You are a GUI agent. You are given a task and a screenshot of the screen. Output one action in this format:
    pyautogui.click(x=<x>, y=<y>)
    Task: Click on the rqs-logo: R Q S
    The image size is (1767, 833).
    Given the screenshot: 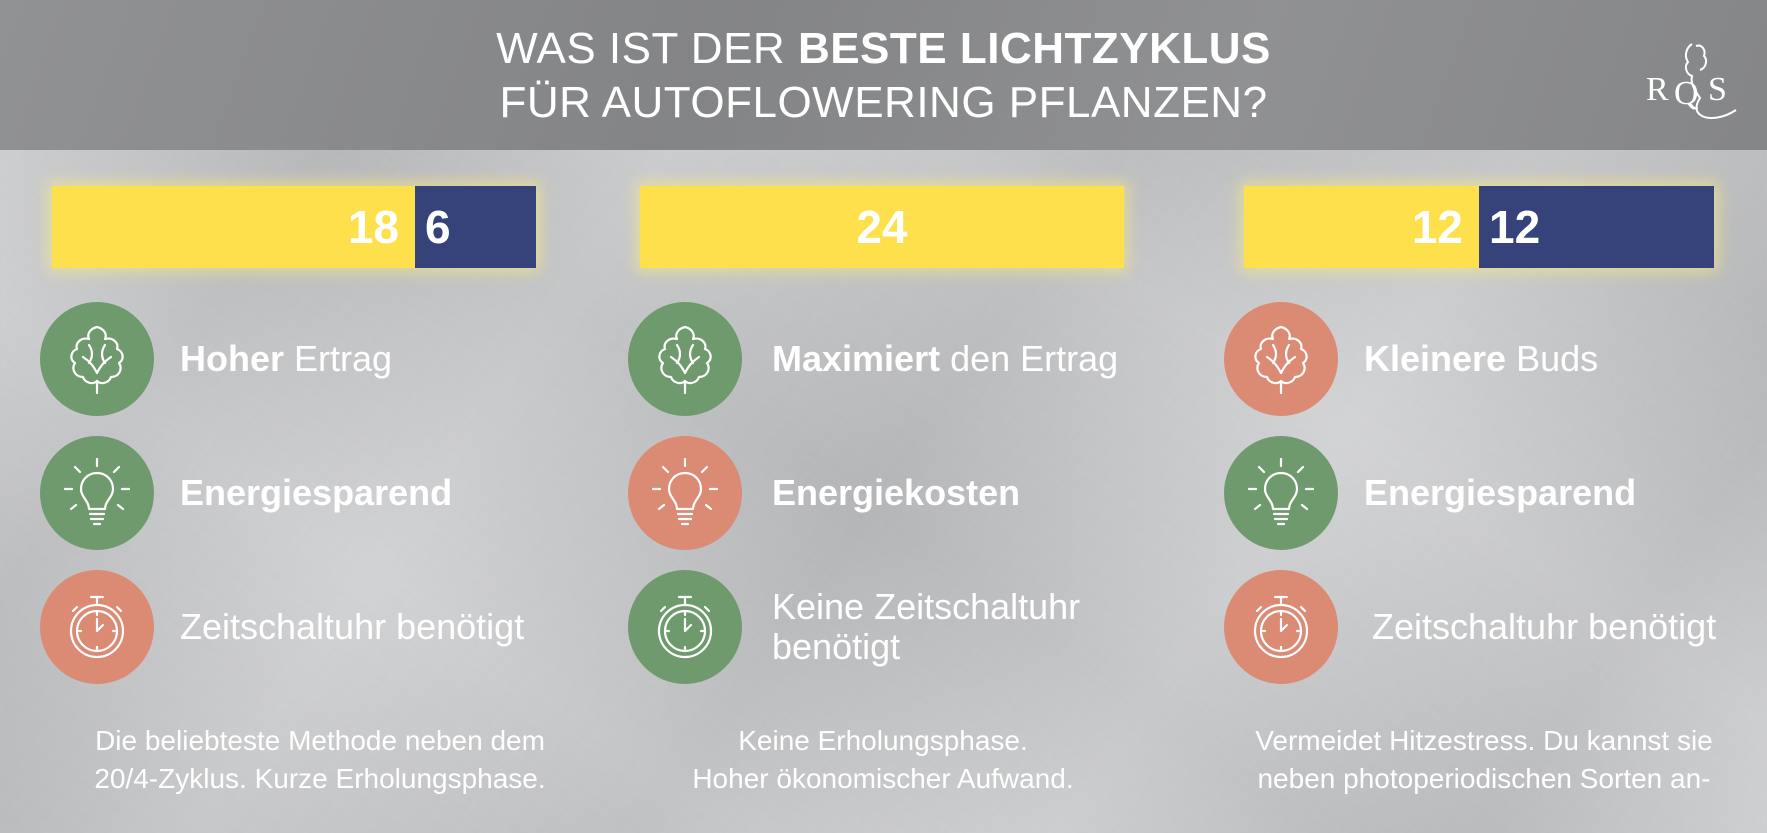 What is the action you would take?
    pyautogui.click(x=1691, y=81)
    